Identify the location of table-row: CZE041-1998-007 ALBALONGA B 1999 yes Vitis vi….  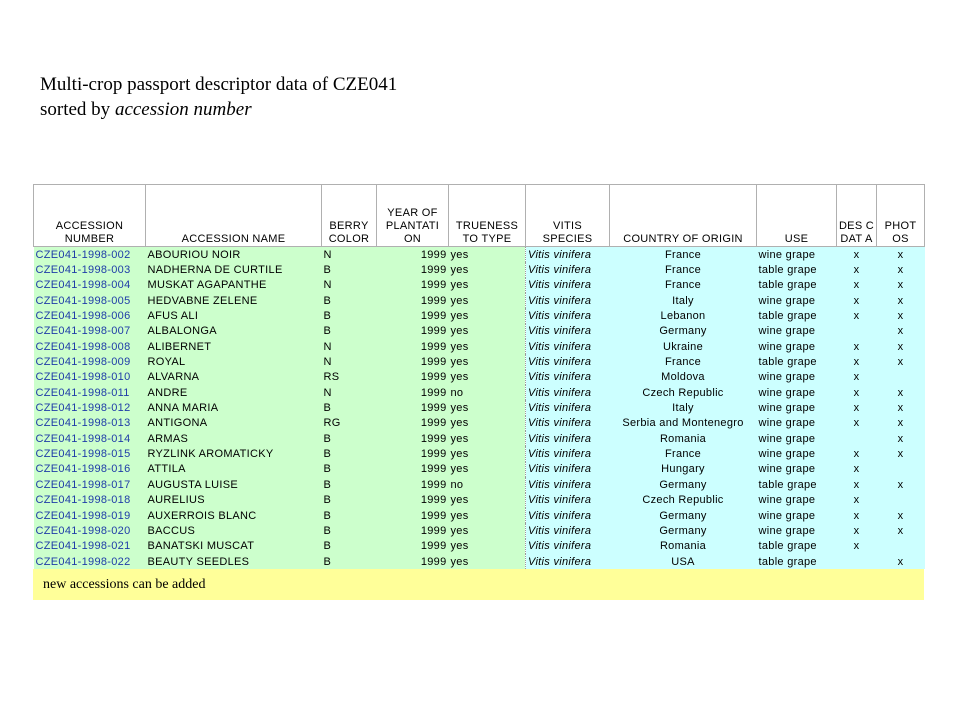
(479, 331).